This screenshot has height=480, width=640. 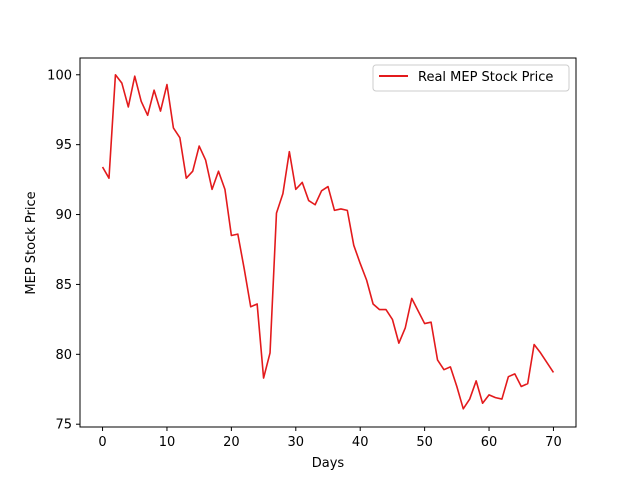 What do you see at coordinates (102, 442) in the screenshot?
I see `x-tick-label: 0` at bounding box center [102, 442].